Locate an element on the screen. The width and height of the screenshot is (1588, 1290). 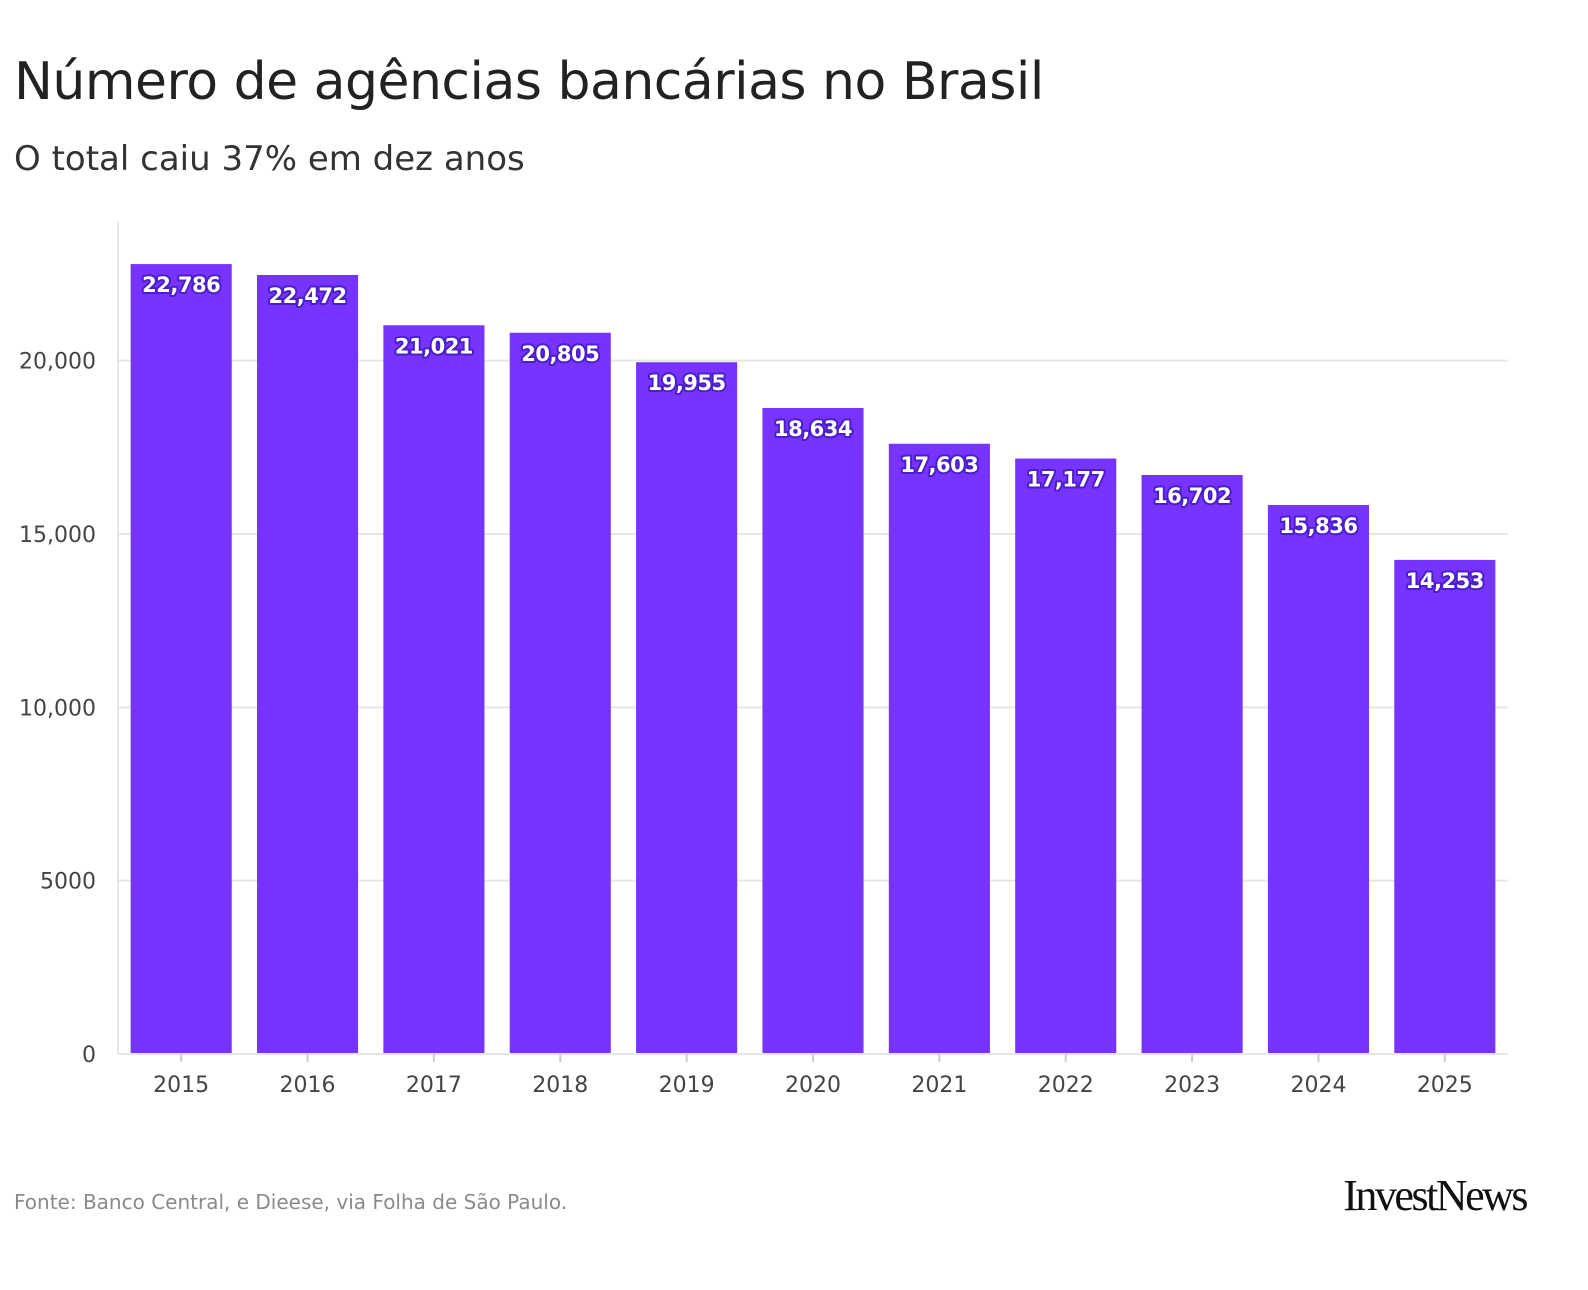
data-label: 15,836 is located at coordinates (1318, 526).